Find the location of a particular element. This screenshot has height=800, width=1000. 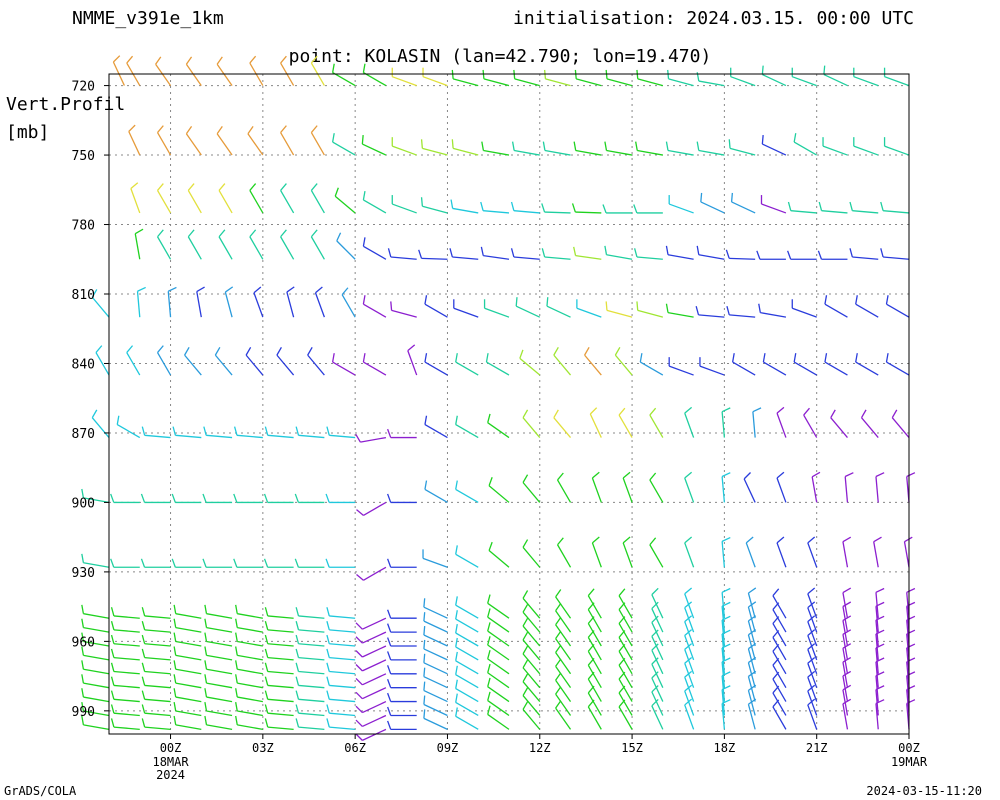

x-tick-label: 00Z is located at coordinates (909, 748).